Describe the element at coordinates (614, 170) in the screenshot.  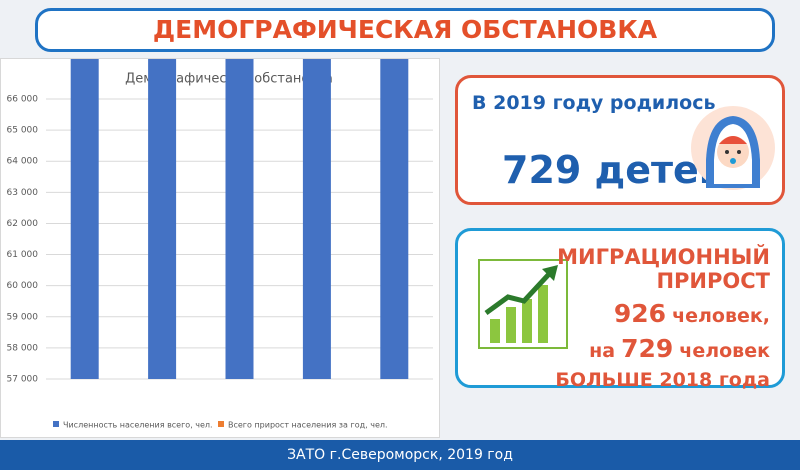
I see `births-value: 729 детей` at that location.